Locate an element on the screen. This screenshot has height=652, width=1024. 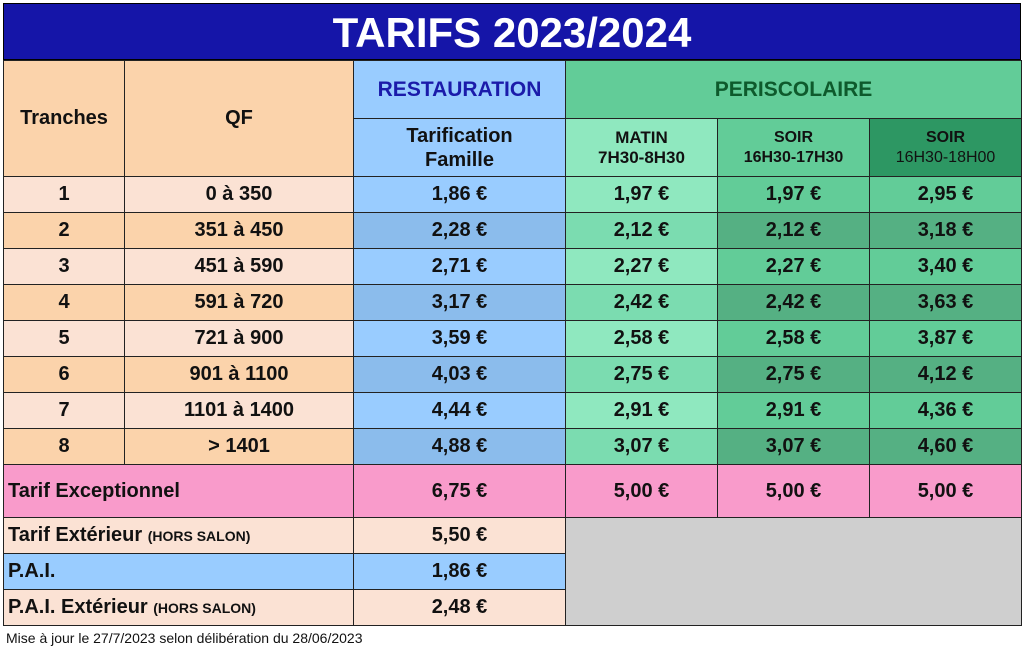
tranche-cell: 7 is located at coordinates (64, 410).